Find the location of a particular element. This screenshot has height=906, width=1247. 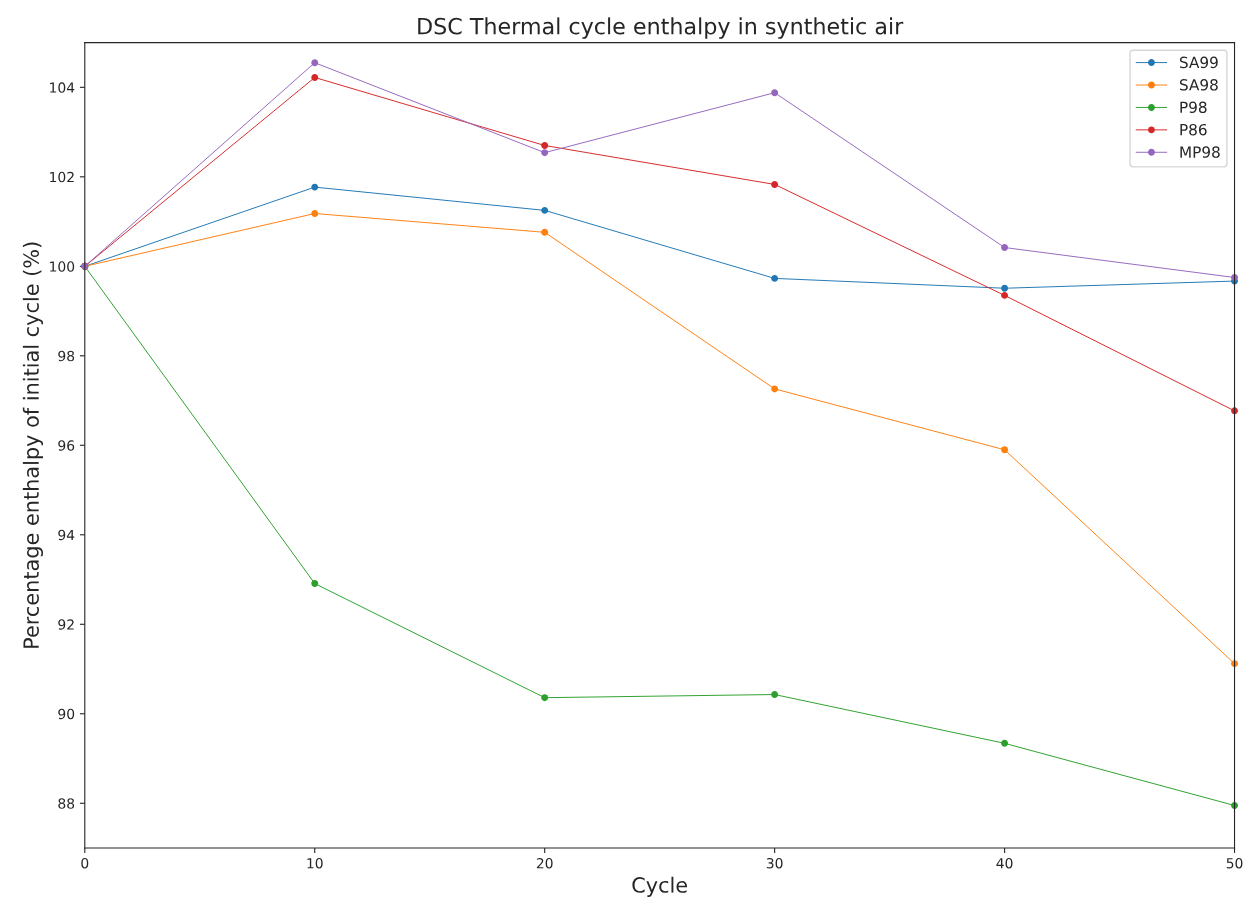

y-tick-label: 104 is located at coordinates (62, 87).